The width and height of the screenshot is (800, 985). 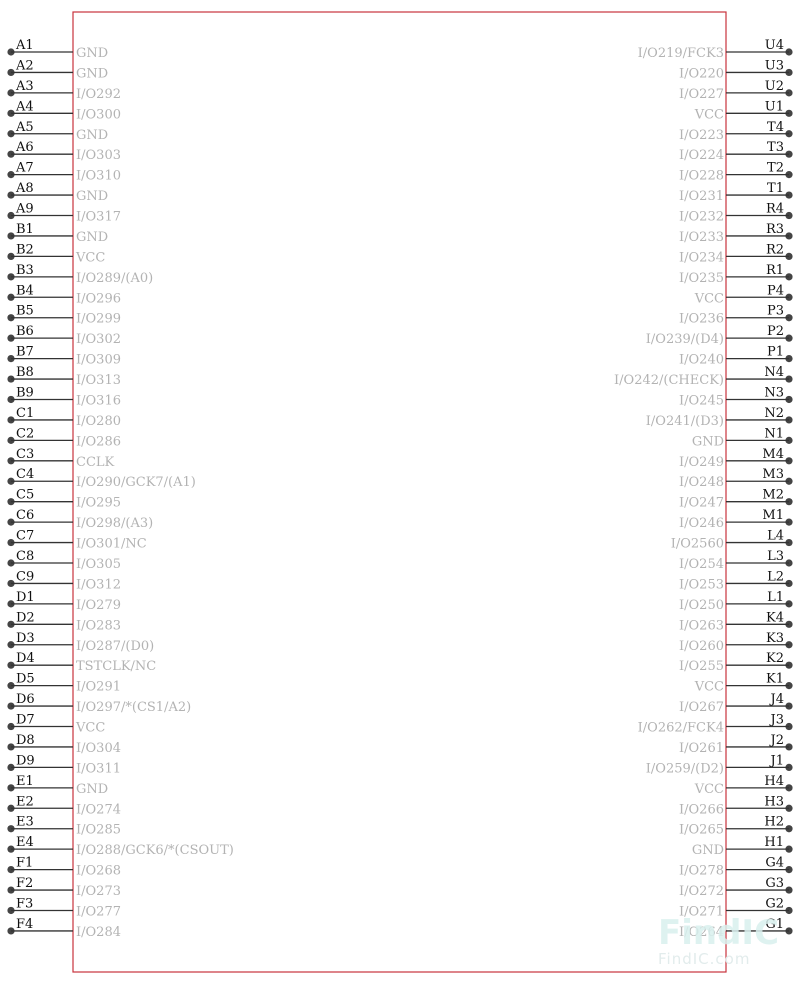 I want to click on pin-label: I/O264, so click(x=701, y=932).